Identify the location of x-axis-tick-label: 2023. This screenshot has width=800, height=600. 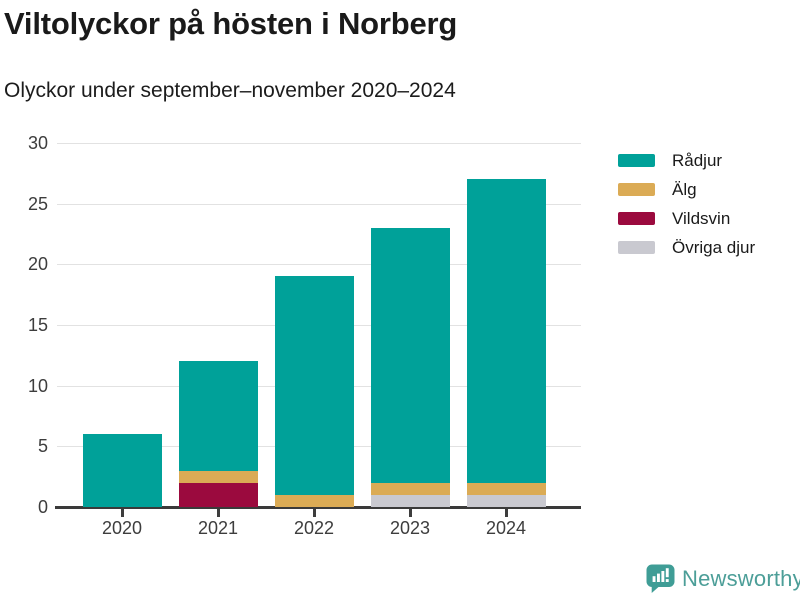
(410, 528).